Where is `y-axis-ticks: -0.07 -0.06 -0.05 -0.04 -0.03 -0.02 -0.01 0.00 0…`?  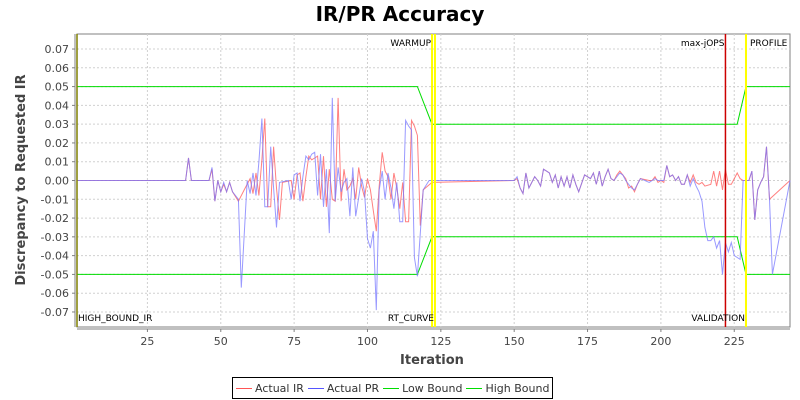 y-axis-ticks: -0.07 -0.06 -0.05 -0.04 -0.03 -0.02 -0.01 0.00 0… is located at coordinates (58, 181).